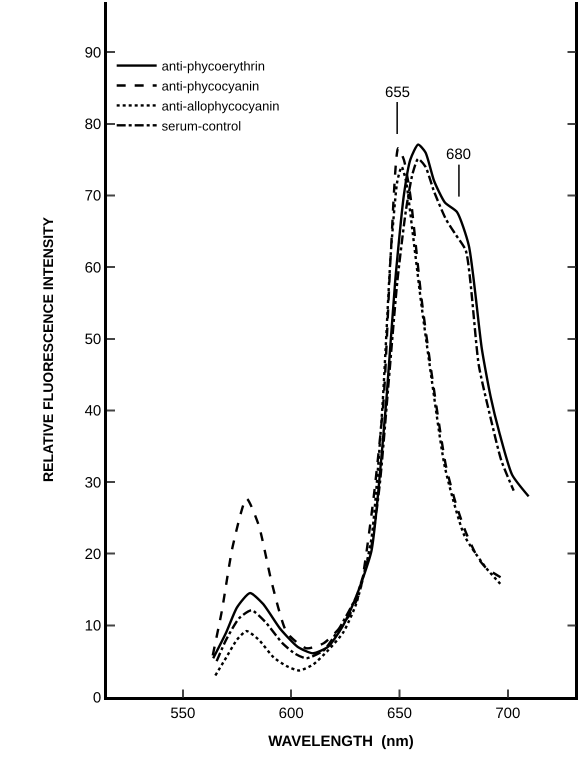 The height and width of the screenshot is (765, 580). Describe the element at coordinates (93, 53) in the screenshot. I see `y-tick-label: 90` at that location.